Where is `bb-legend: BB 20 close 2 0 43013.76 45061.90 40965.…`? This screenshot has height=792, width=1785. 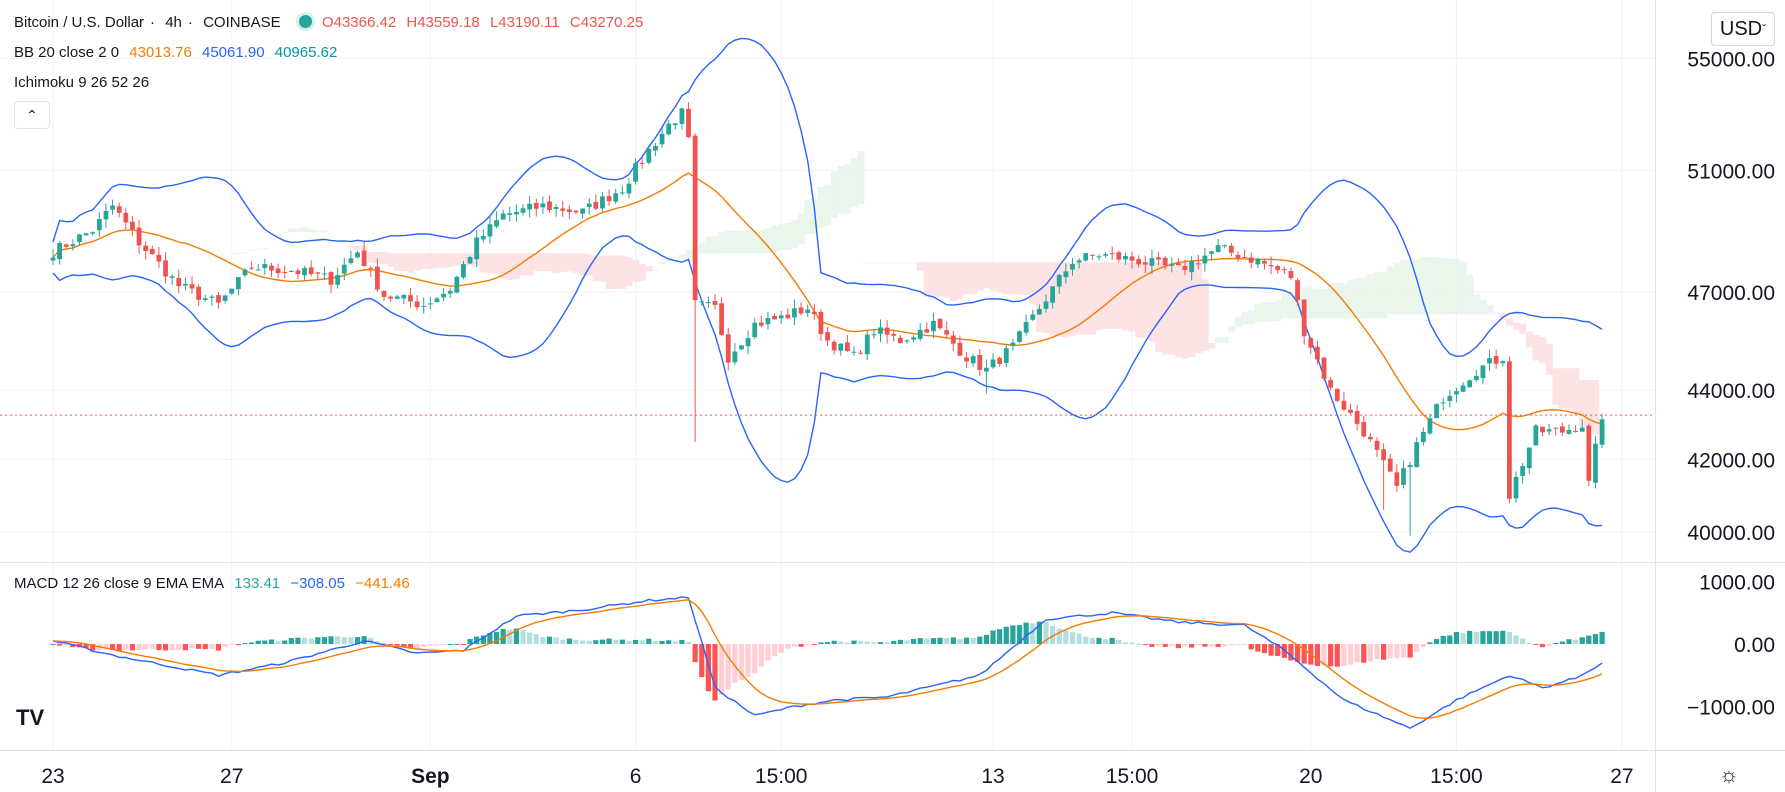
bb-legend: BB 20 close 2 0 43013.76 45061.90 40965.… is located at coordinates (178, 52).